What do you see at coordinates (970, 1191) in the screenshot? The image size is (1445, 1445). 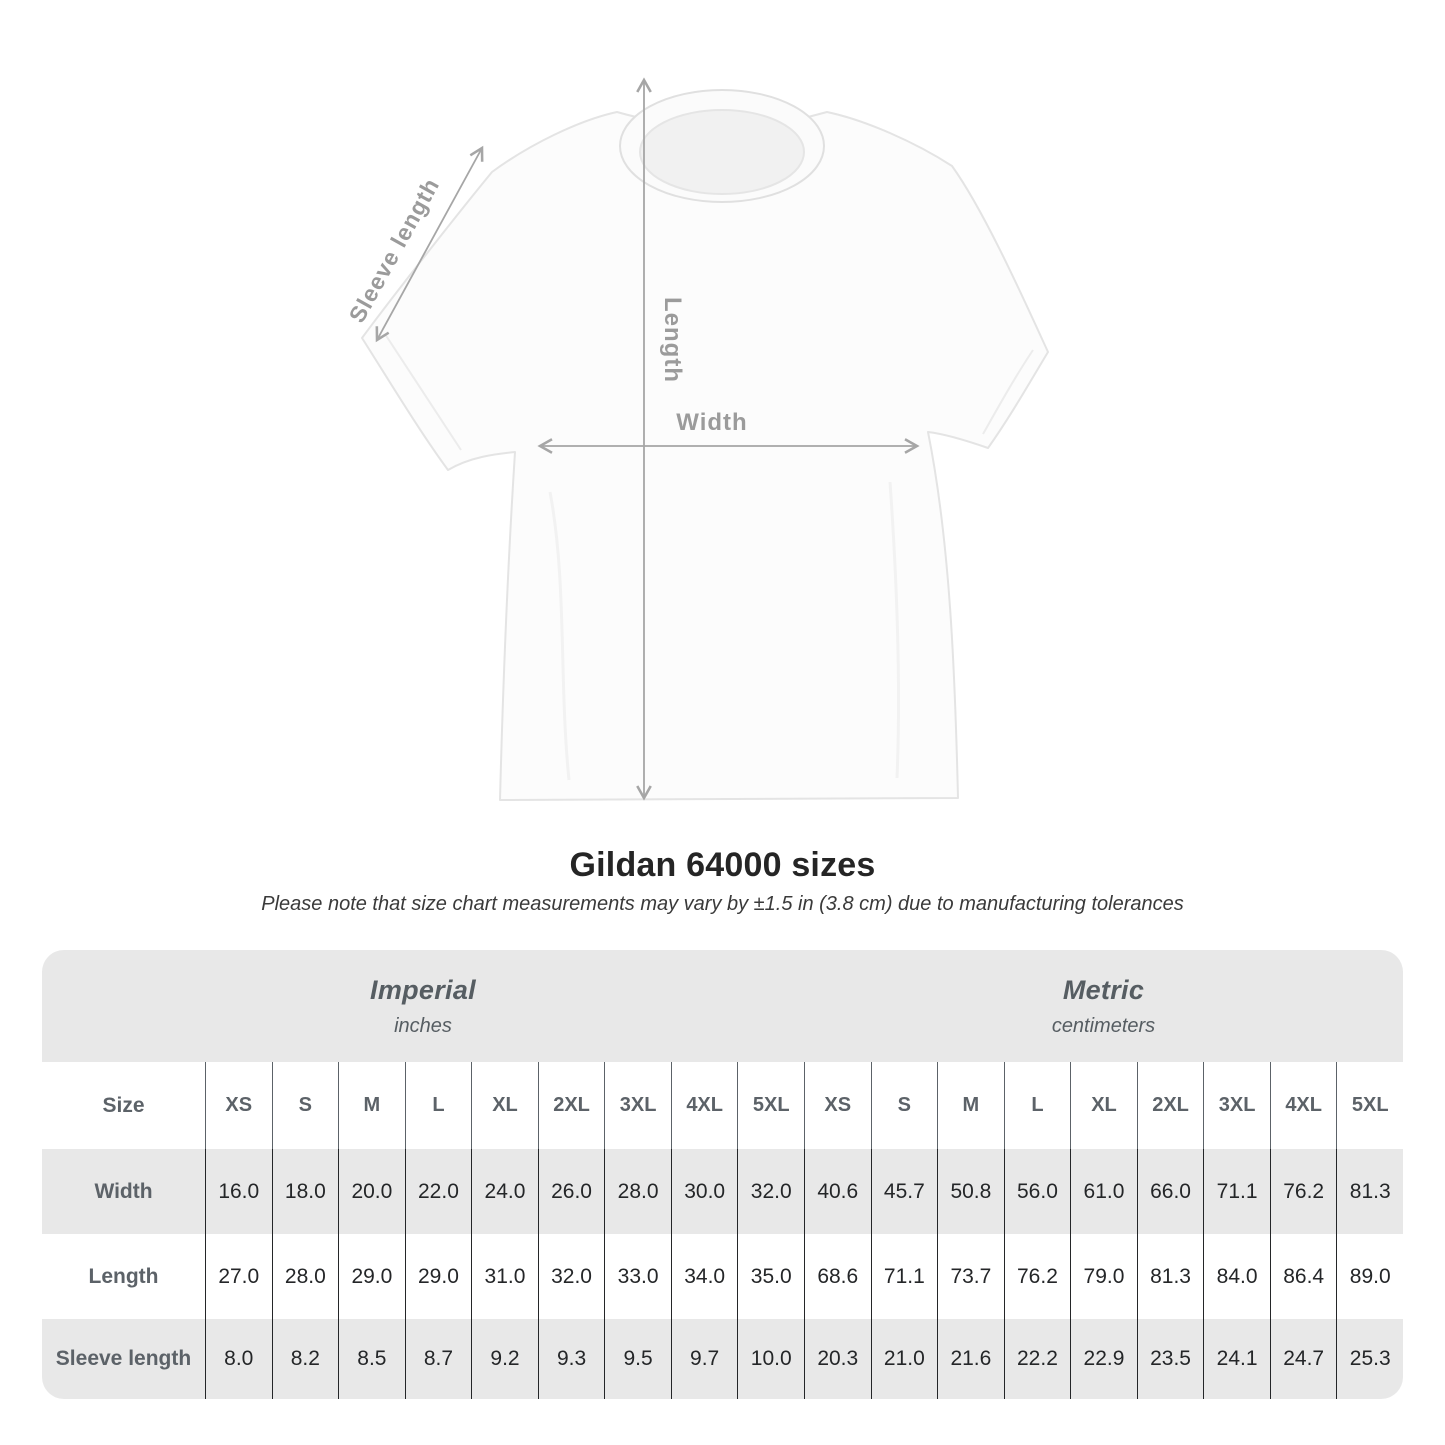 I see `value-cell: 50.8` at bounding box center [970, 1191].